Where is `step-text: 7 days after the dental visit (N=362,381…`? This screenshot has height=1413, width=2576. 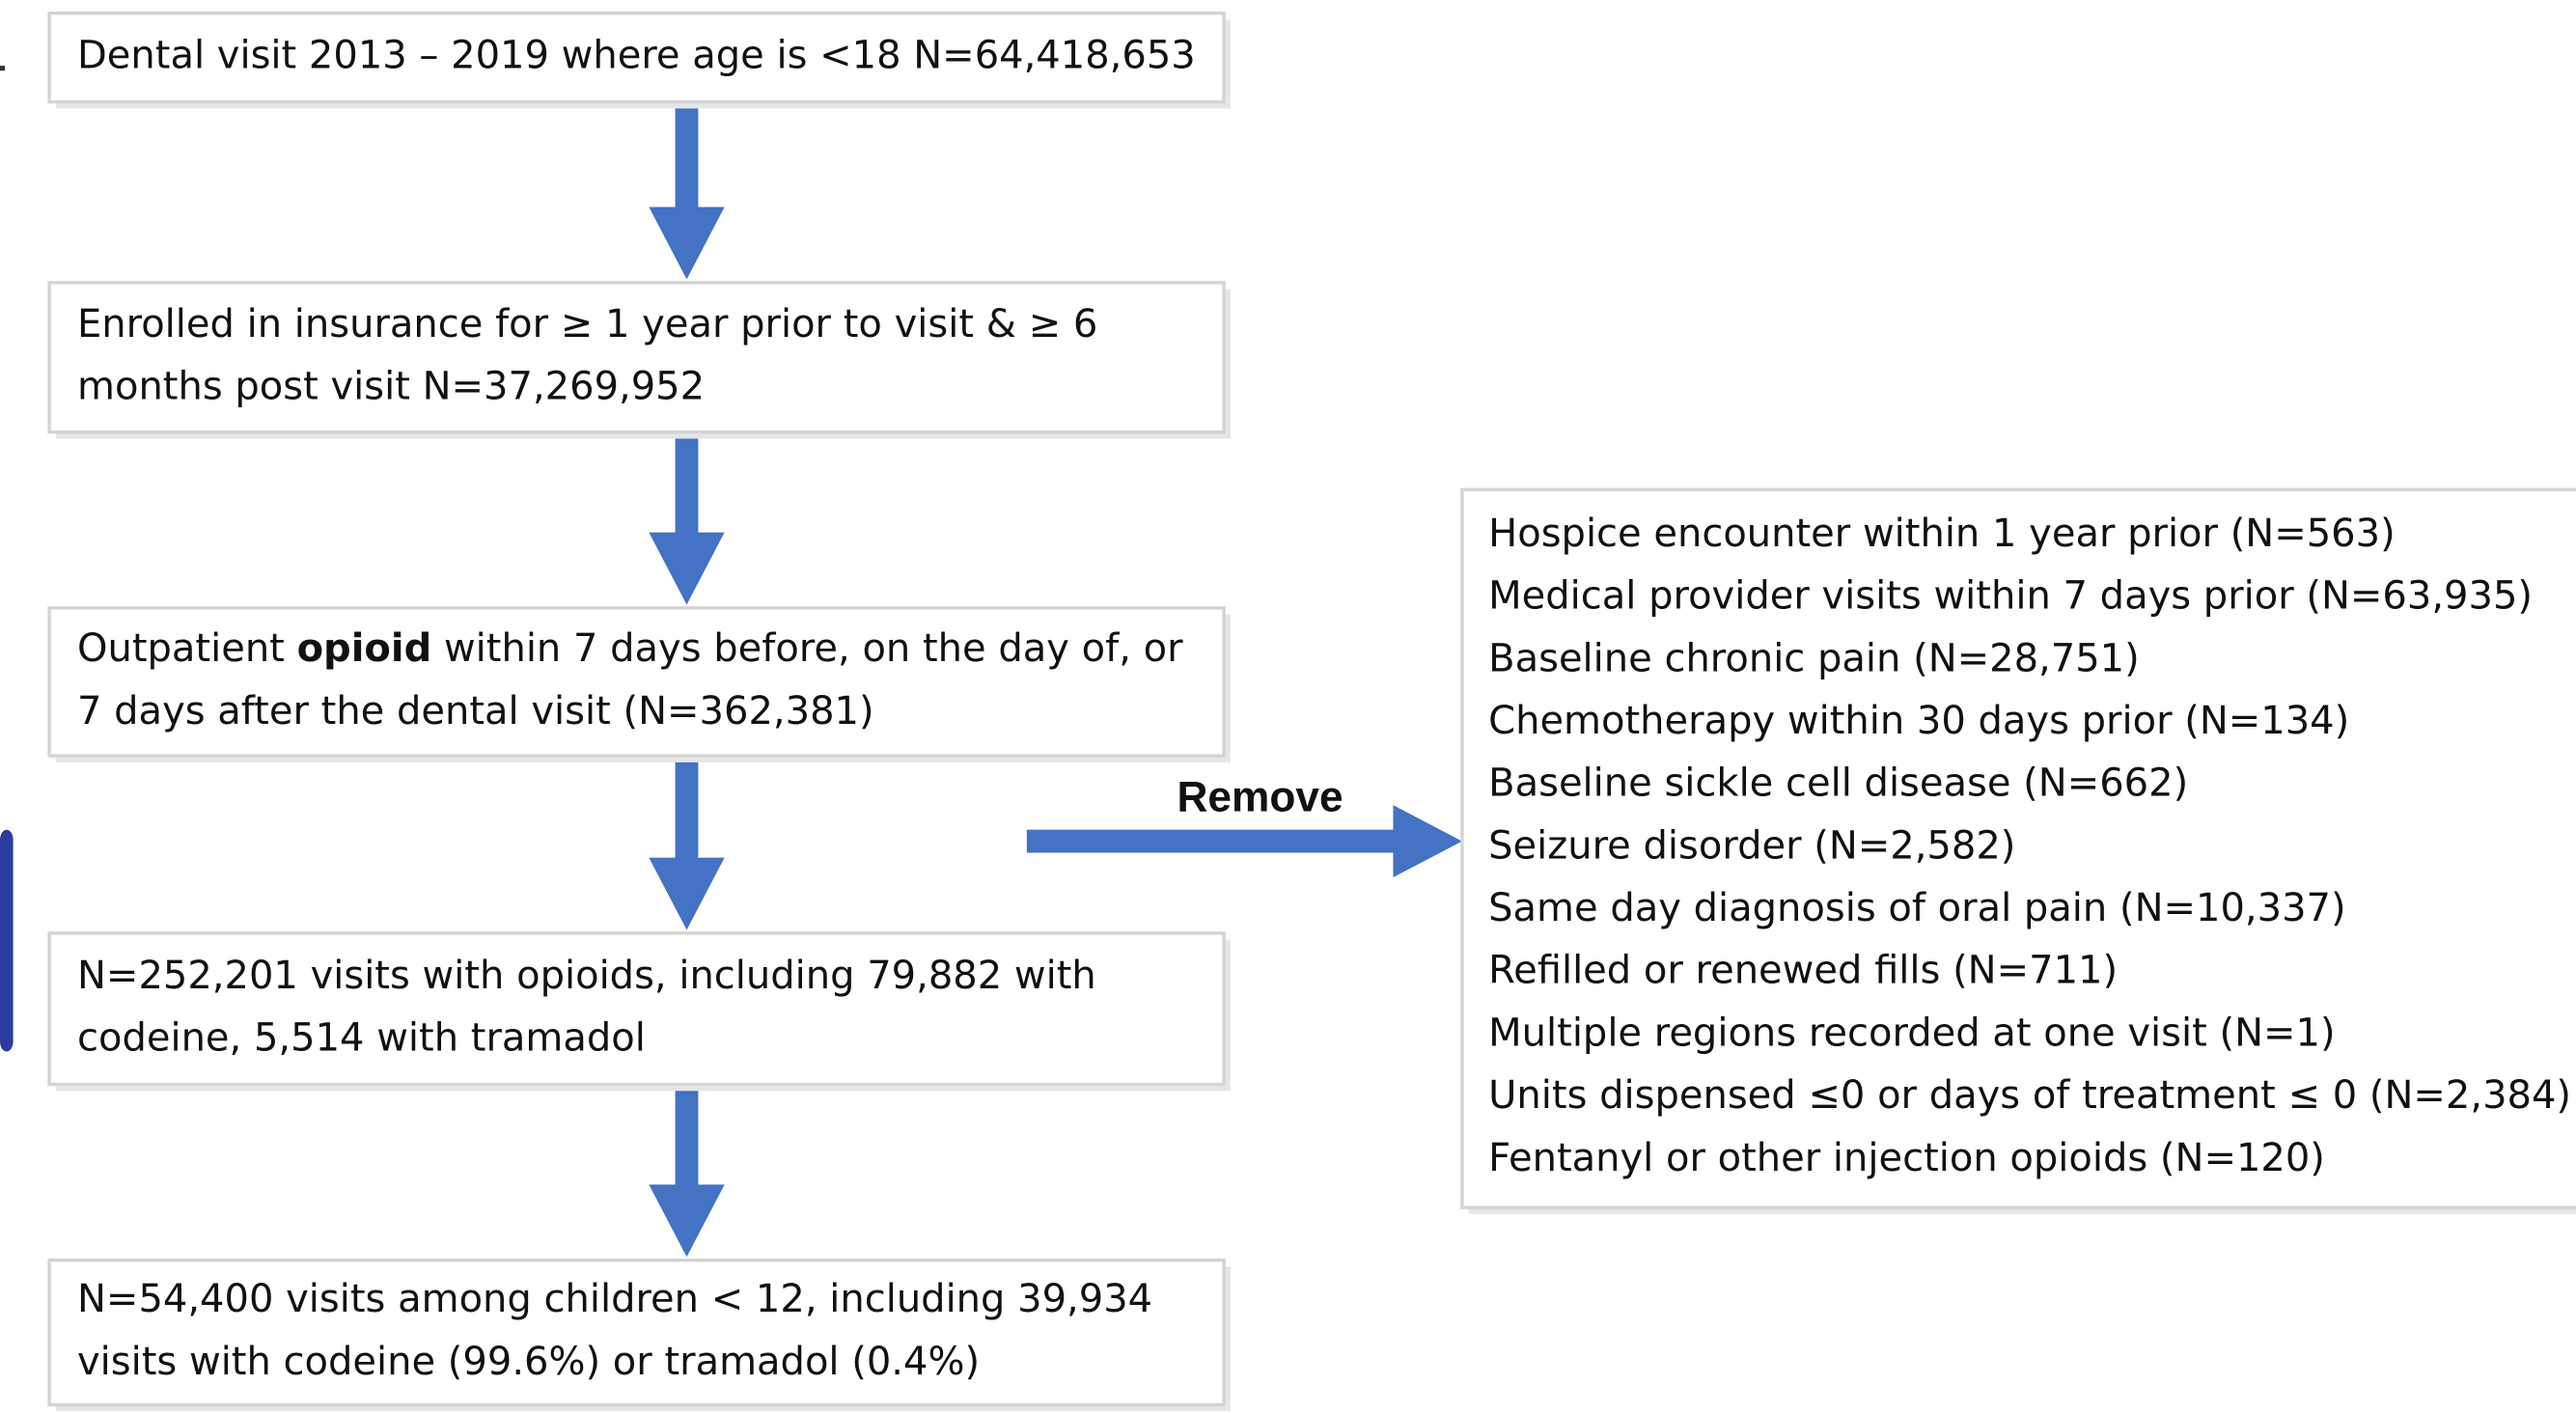
step-text: 7 days after the dental visit (N=362,381… is located at coordinates (475, 711).